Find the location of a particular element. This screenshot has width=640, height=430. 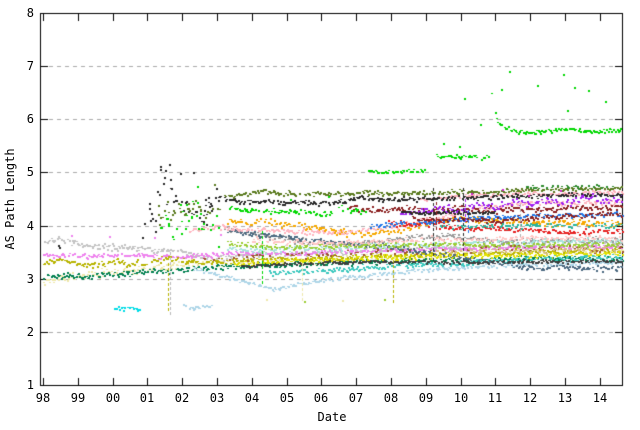

x-tick-label: 98 is located at coordinates (43, 398).